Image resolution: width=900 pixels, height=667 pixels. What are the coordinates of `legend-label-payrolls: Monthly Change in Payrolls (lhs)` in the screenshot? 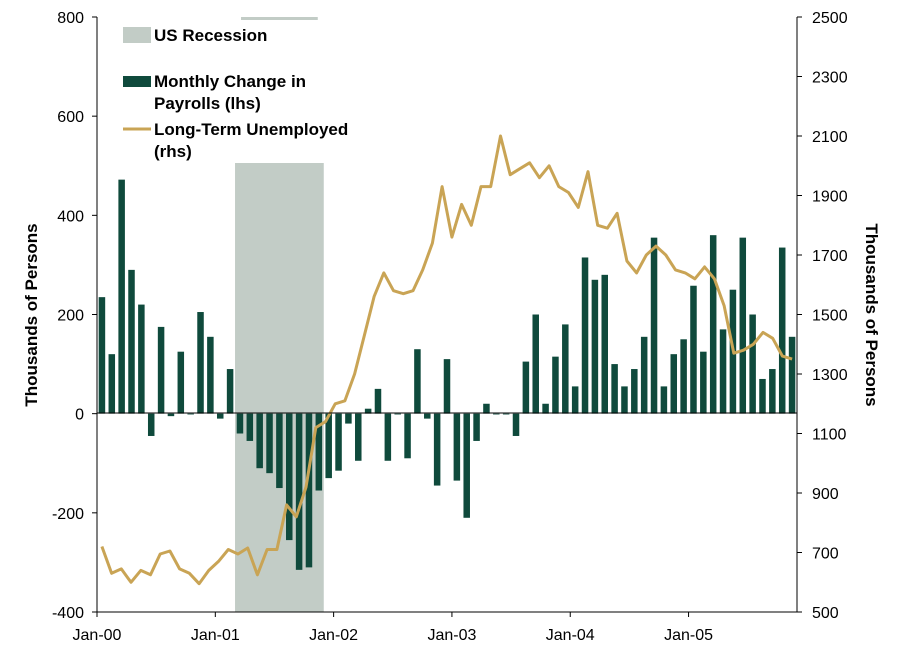 It's located at (232, 92).